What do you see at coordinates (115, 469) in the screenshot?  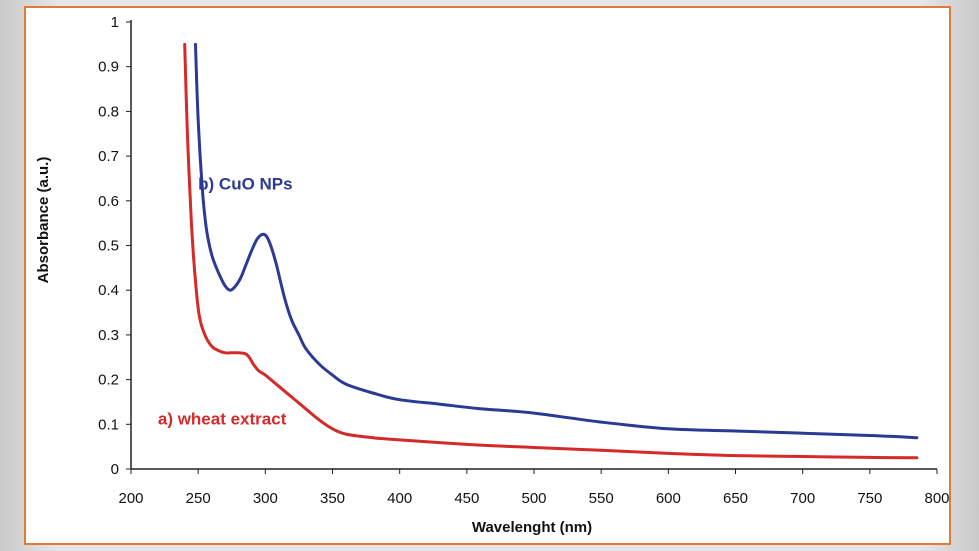 I see `y-tick-label: 0` at bounding box center [115, 469].